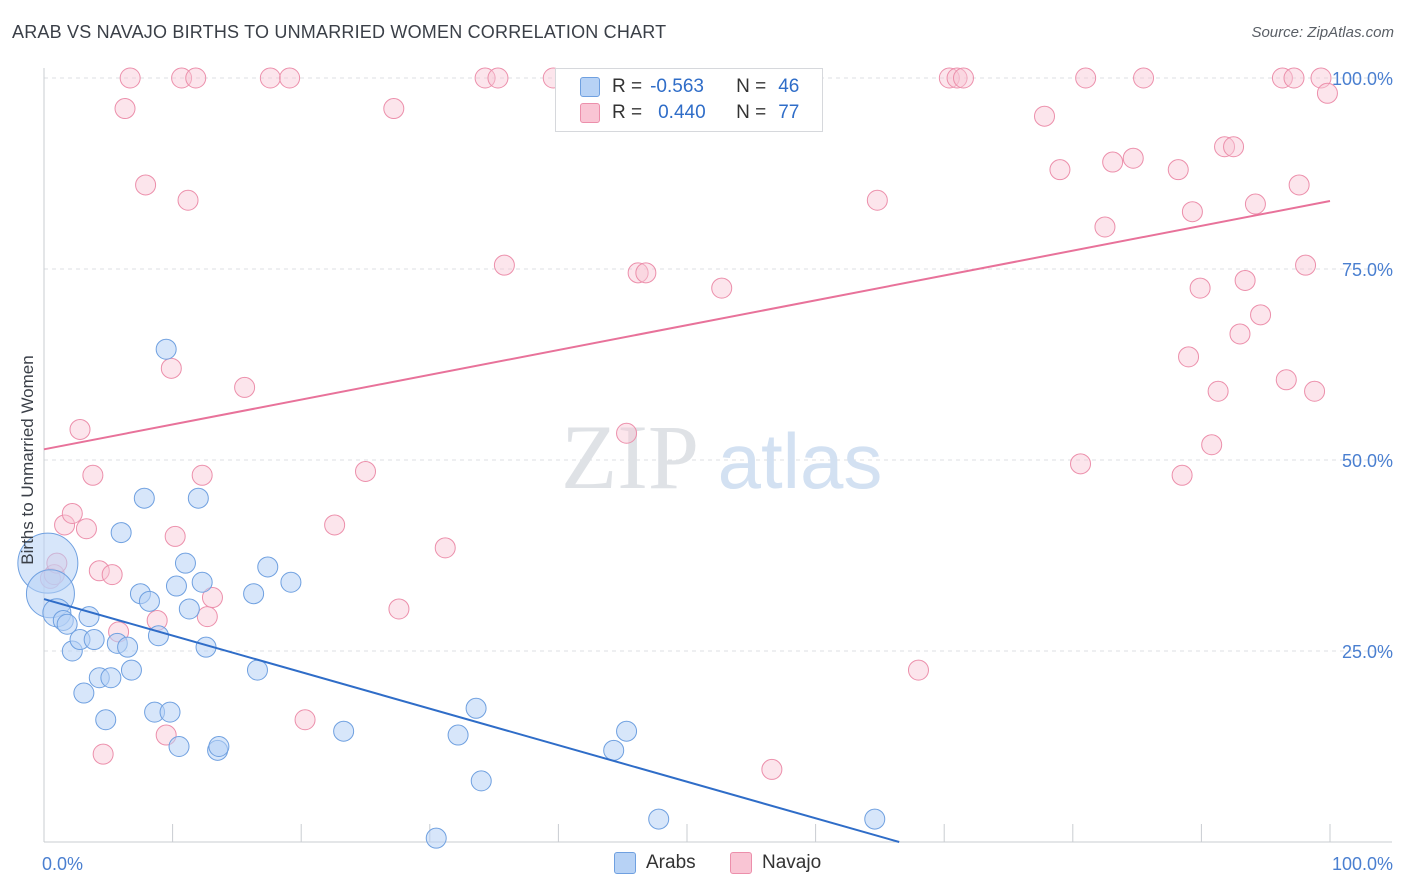 This screenshot has width=1406, height=892. What do you see at coordinates (677, 86) in the screenshot?
I see `arabs-r-value: -0.563` at bounding box center [677, 86].